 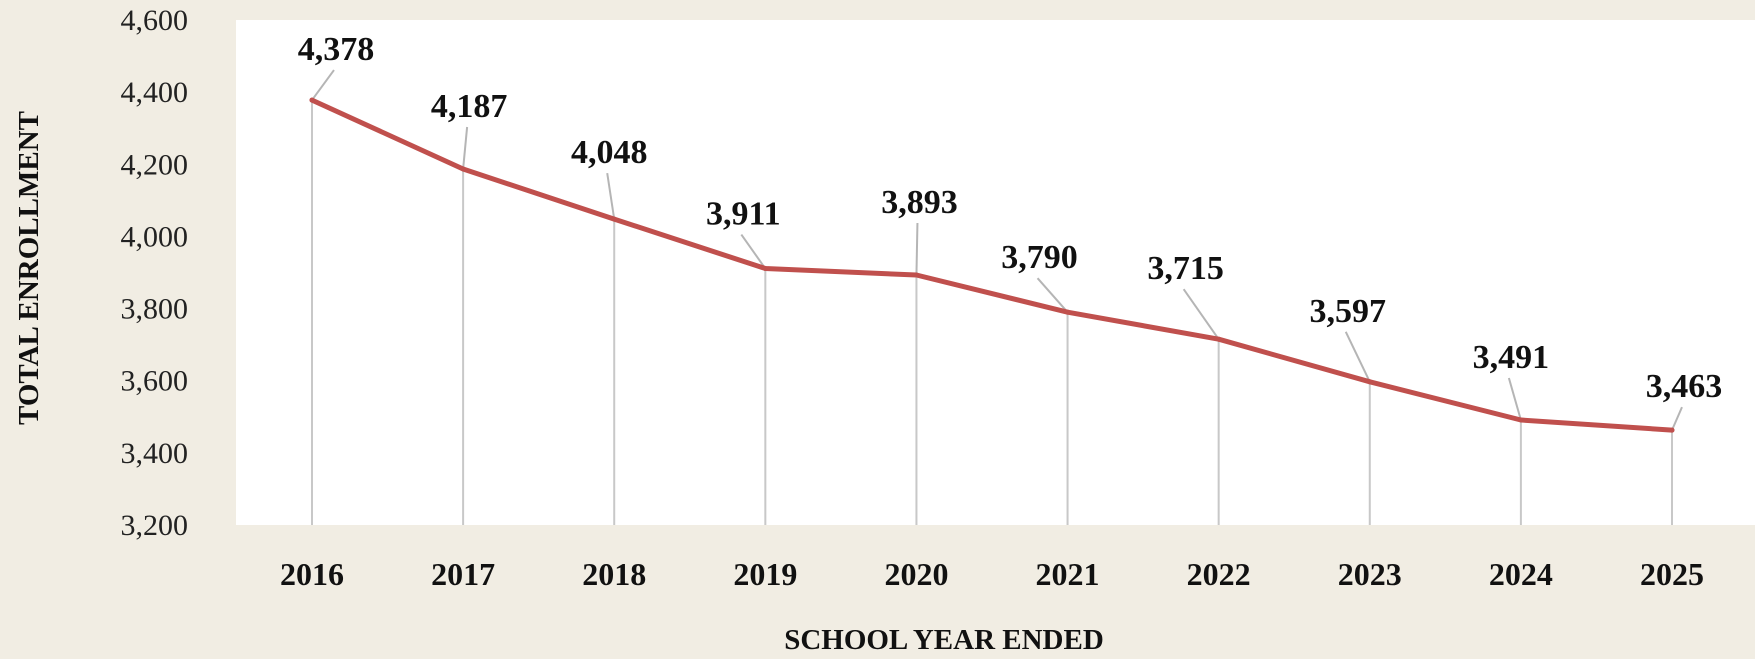 I want to click on data-label: 3,790, so click(x=1039, y=257).